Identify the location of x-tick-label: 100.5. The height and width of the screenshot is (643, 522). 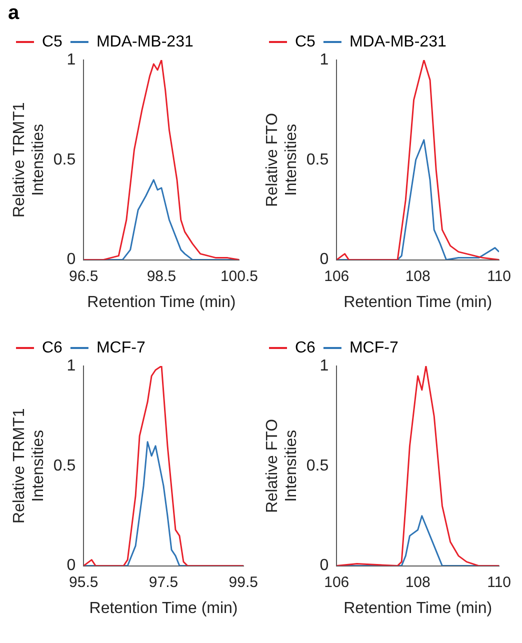
(239, 276).